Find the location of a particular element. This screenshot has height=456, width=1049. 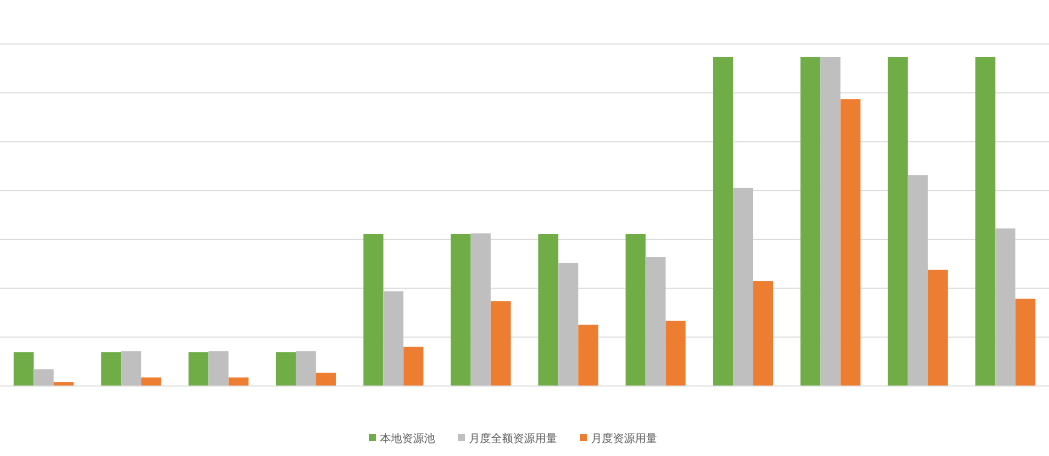

legend-label: 本地资源池 is located at coordinates (407, 438).